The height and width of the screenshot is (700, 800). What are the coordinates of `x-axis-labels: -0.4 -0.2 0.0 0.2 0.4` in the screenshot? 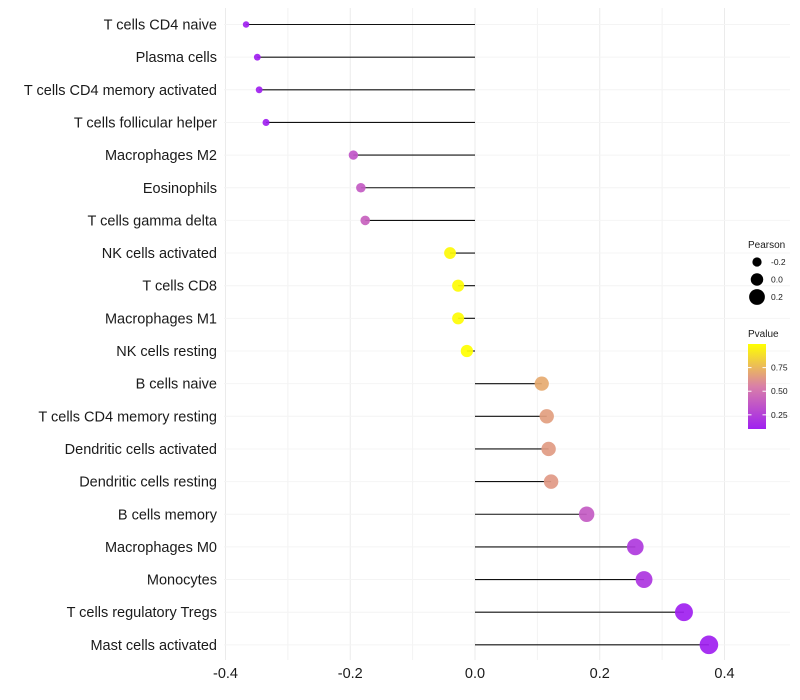 It's located at (474, 674).